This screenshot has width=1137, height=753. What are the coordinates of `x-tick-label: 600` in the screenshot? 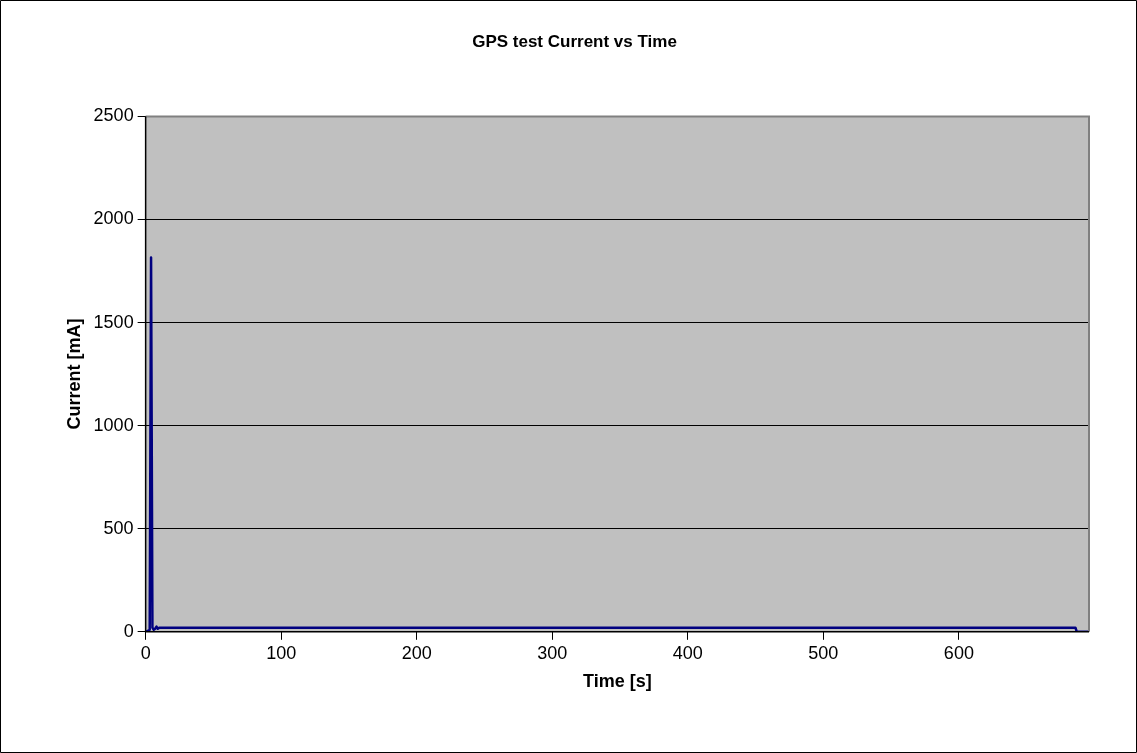 It's located at (958, 652).